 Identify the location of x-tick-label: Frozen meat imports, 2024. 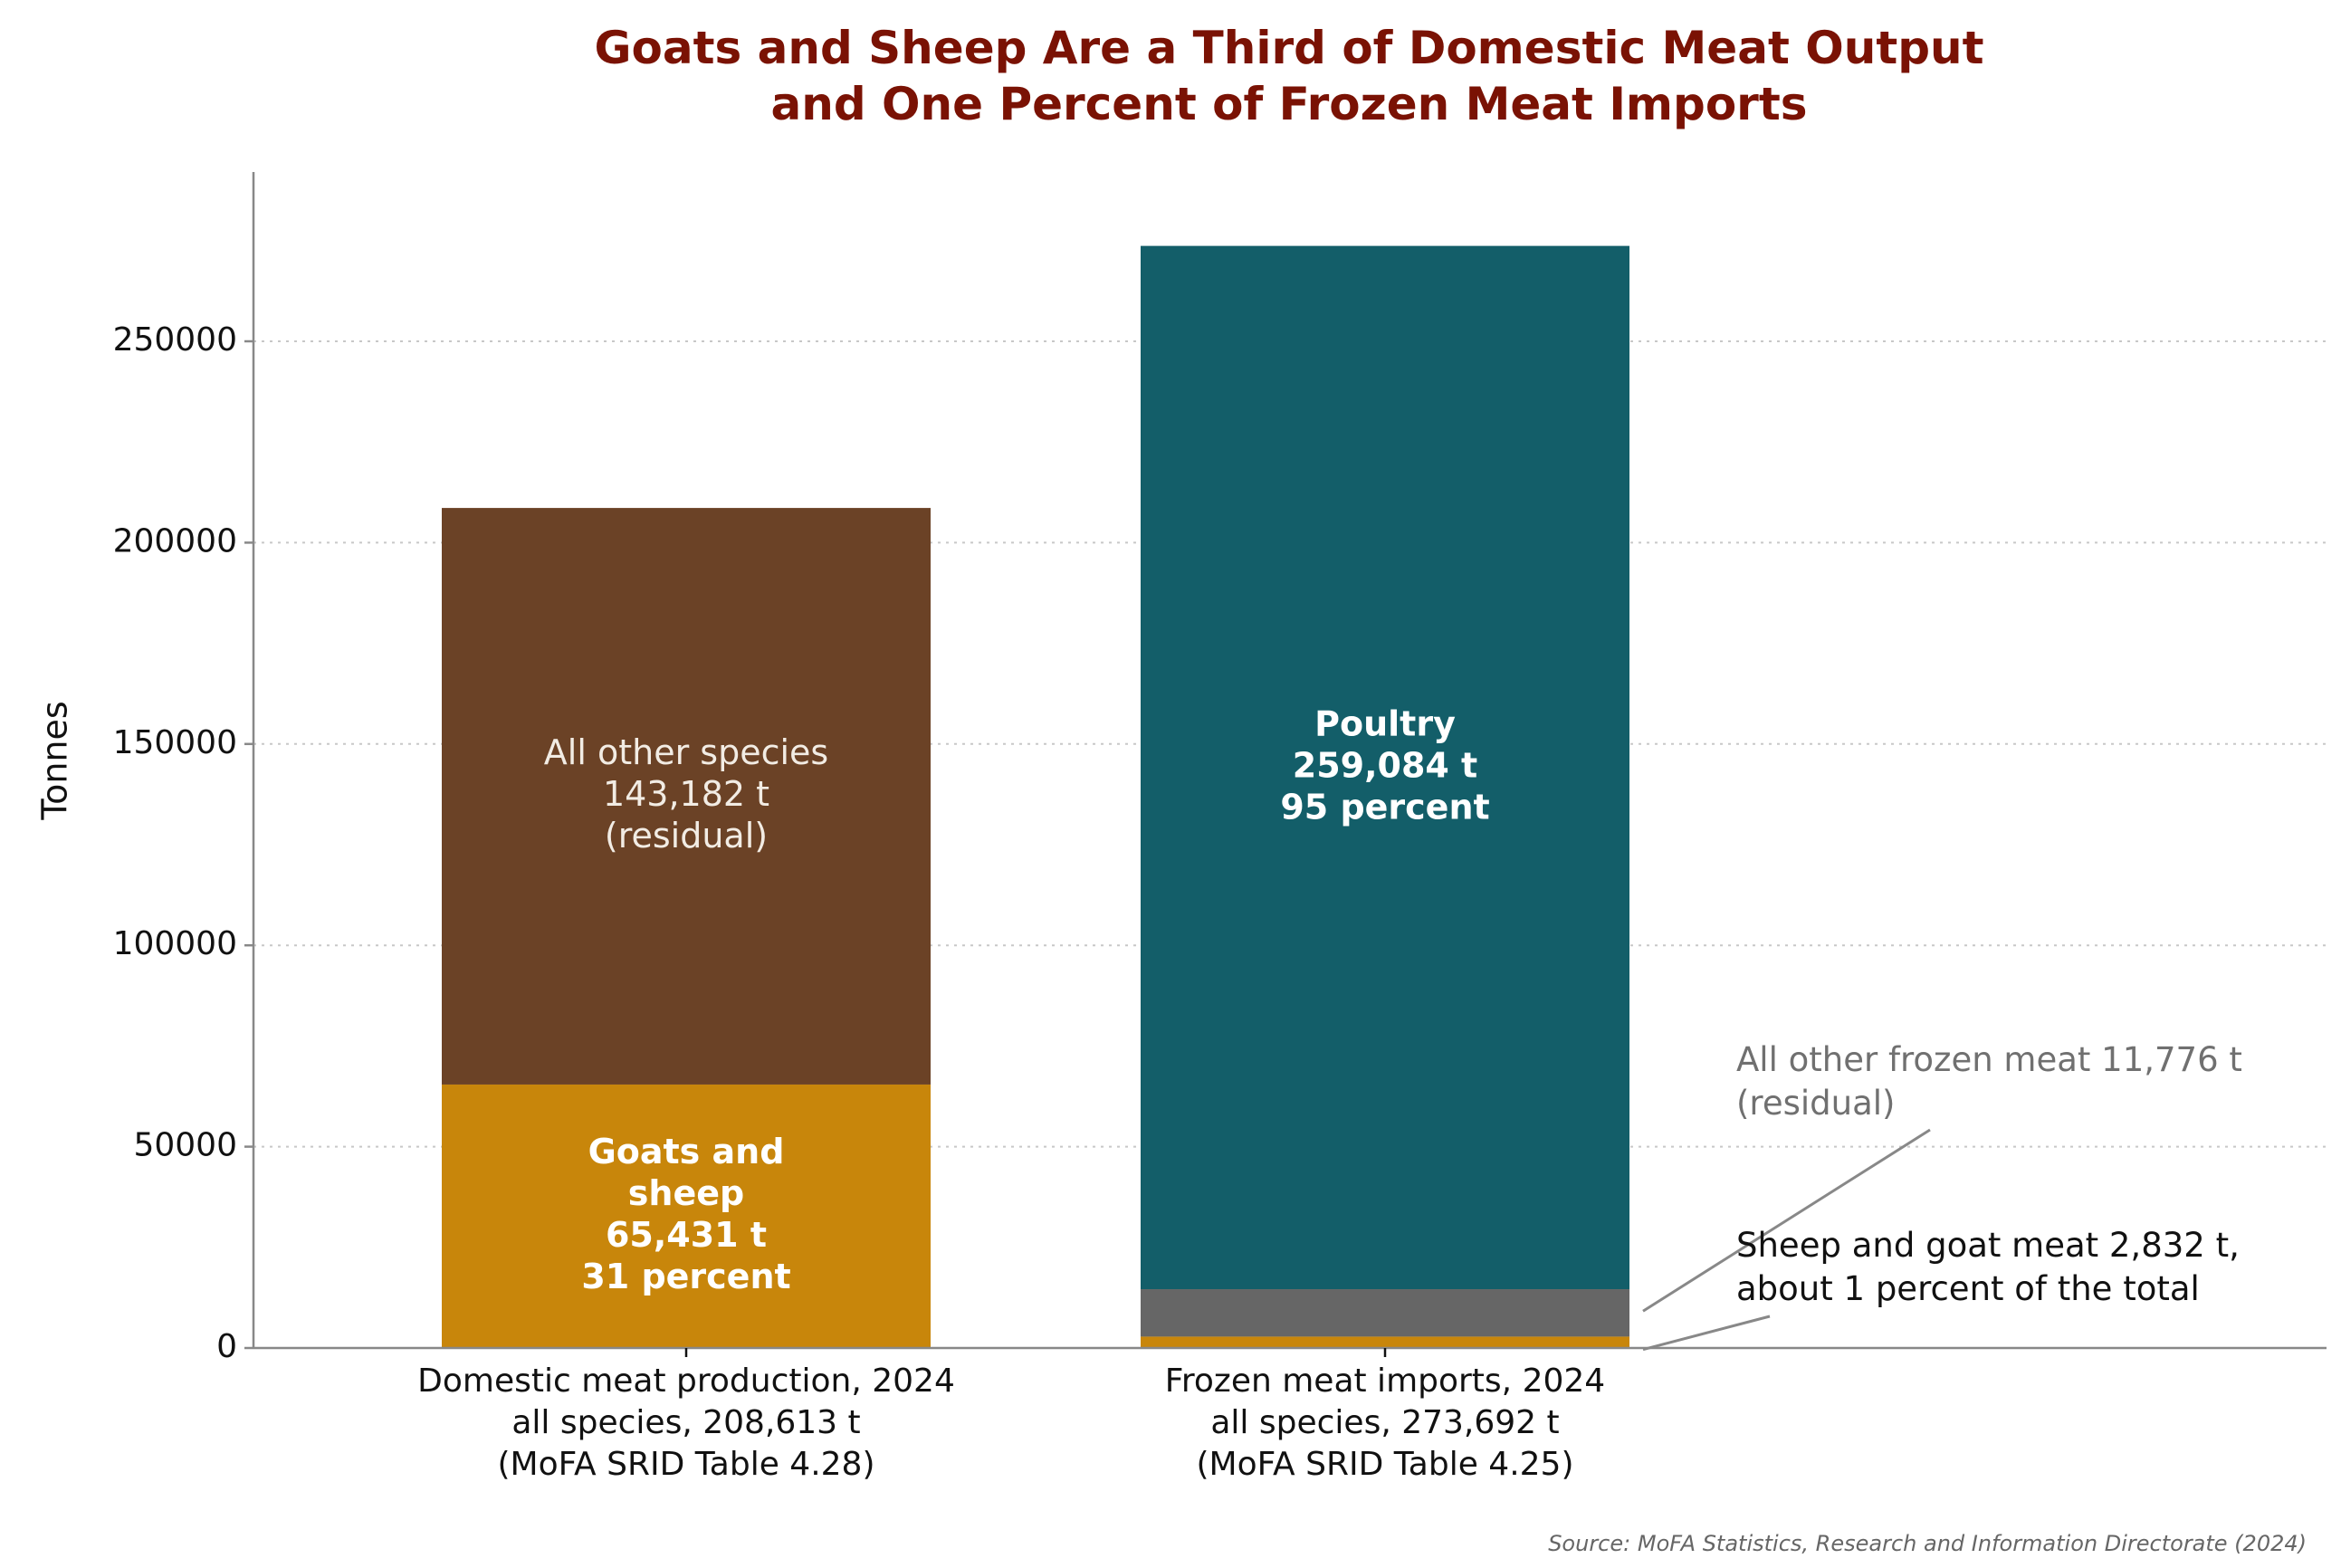
(1385, 1381).